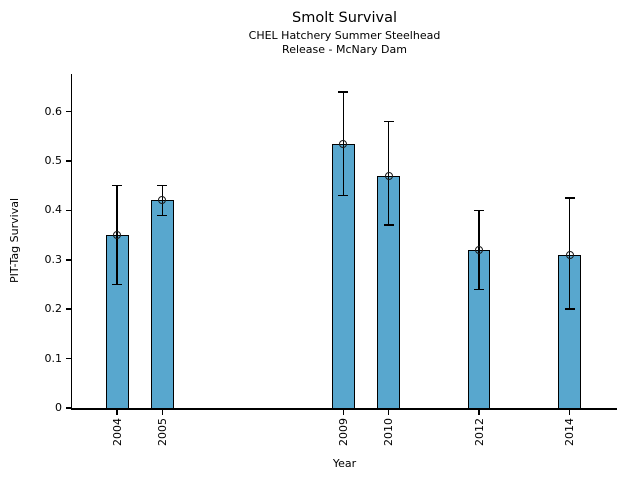 The image size is (640, 480). Describe the element at coordinates (162, 304) in the screenshot. I see `bar` at that location.